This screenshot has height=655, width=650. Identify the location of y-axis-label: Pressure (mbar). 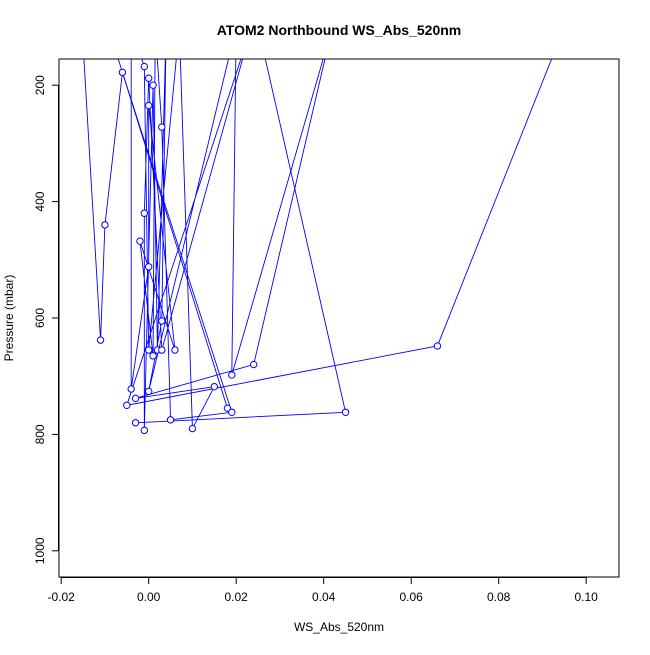
(9, 318).